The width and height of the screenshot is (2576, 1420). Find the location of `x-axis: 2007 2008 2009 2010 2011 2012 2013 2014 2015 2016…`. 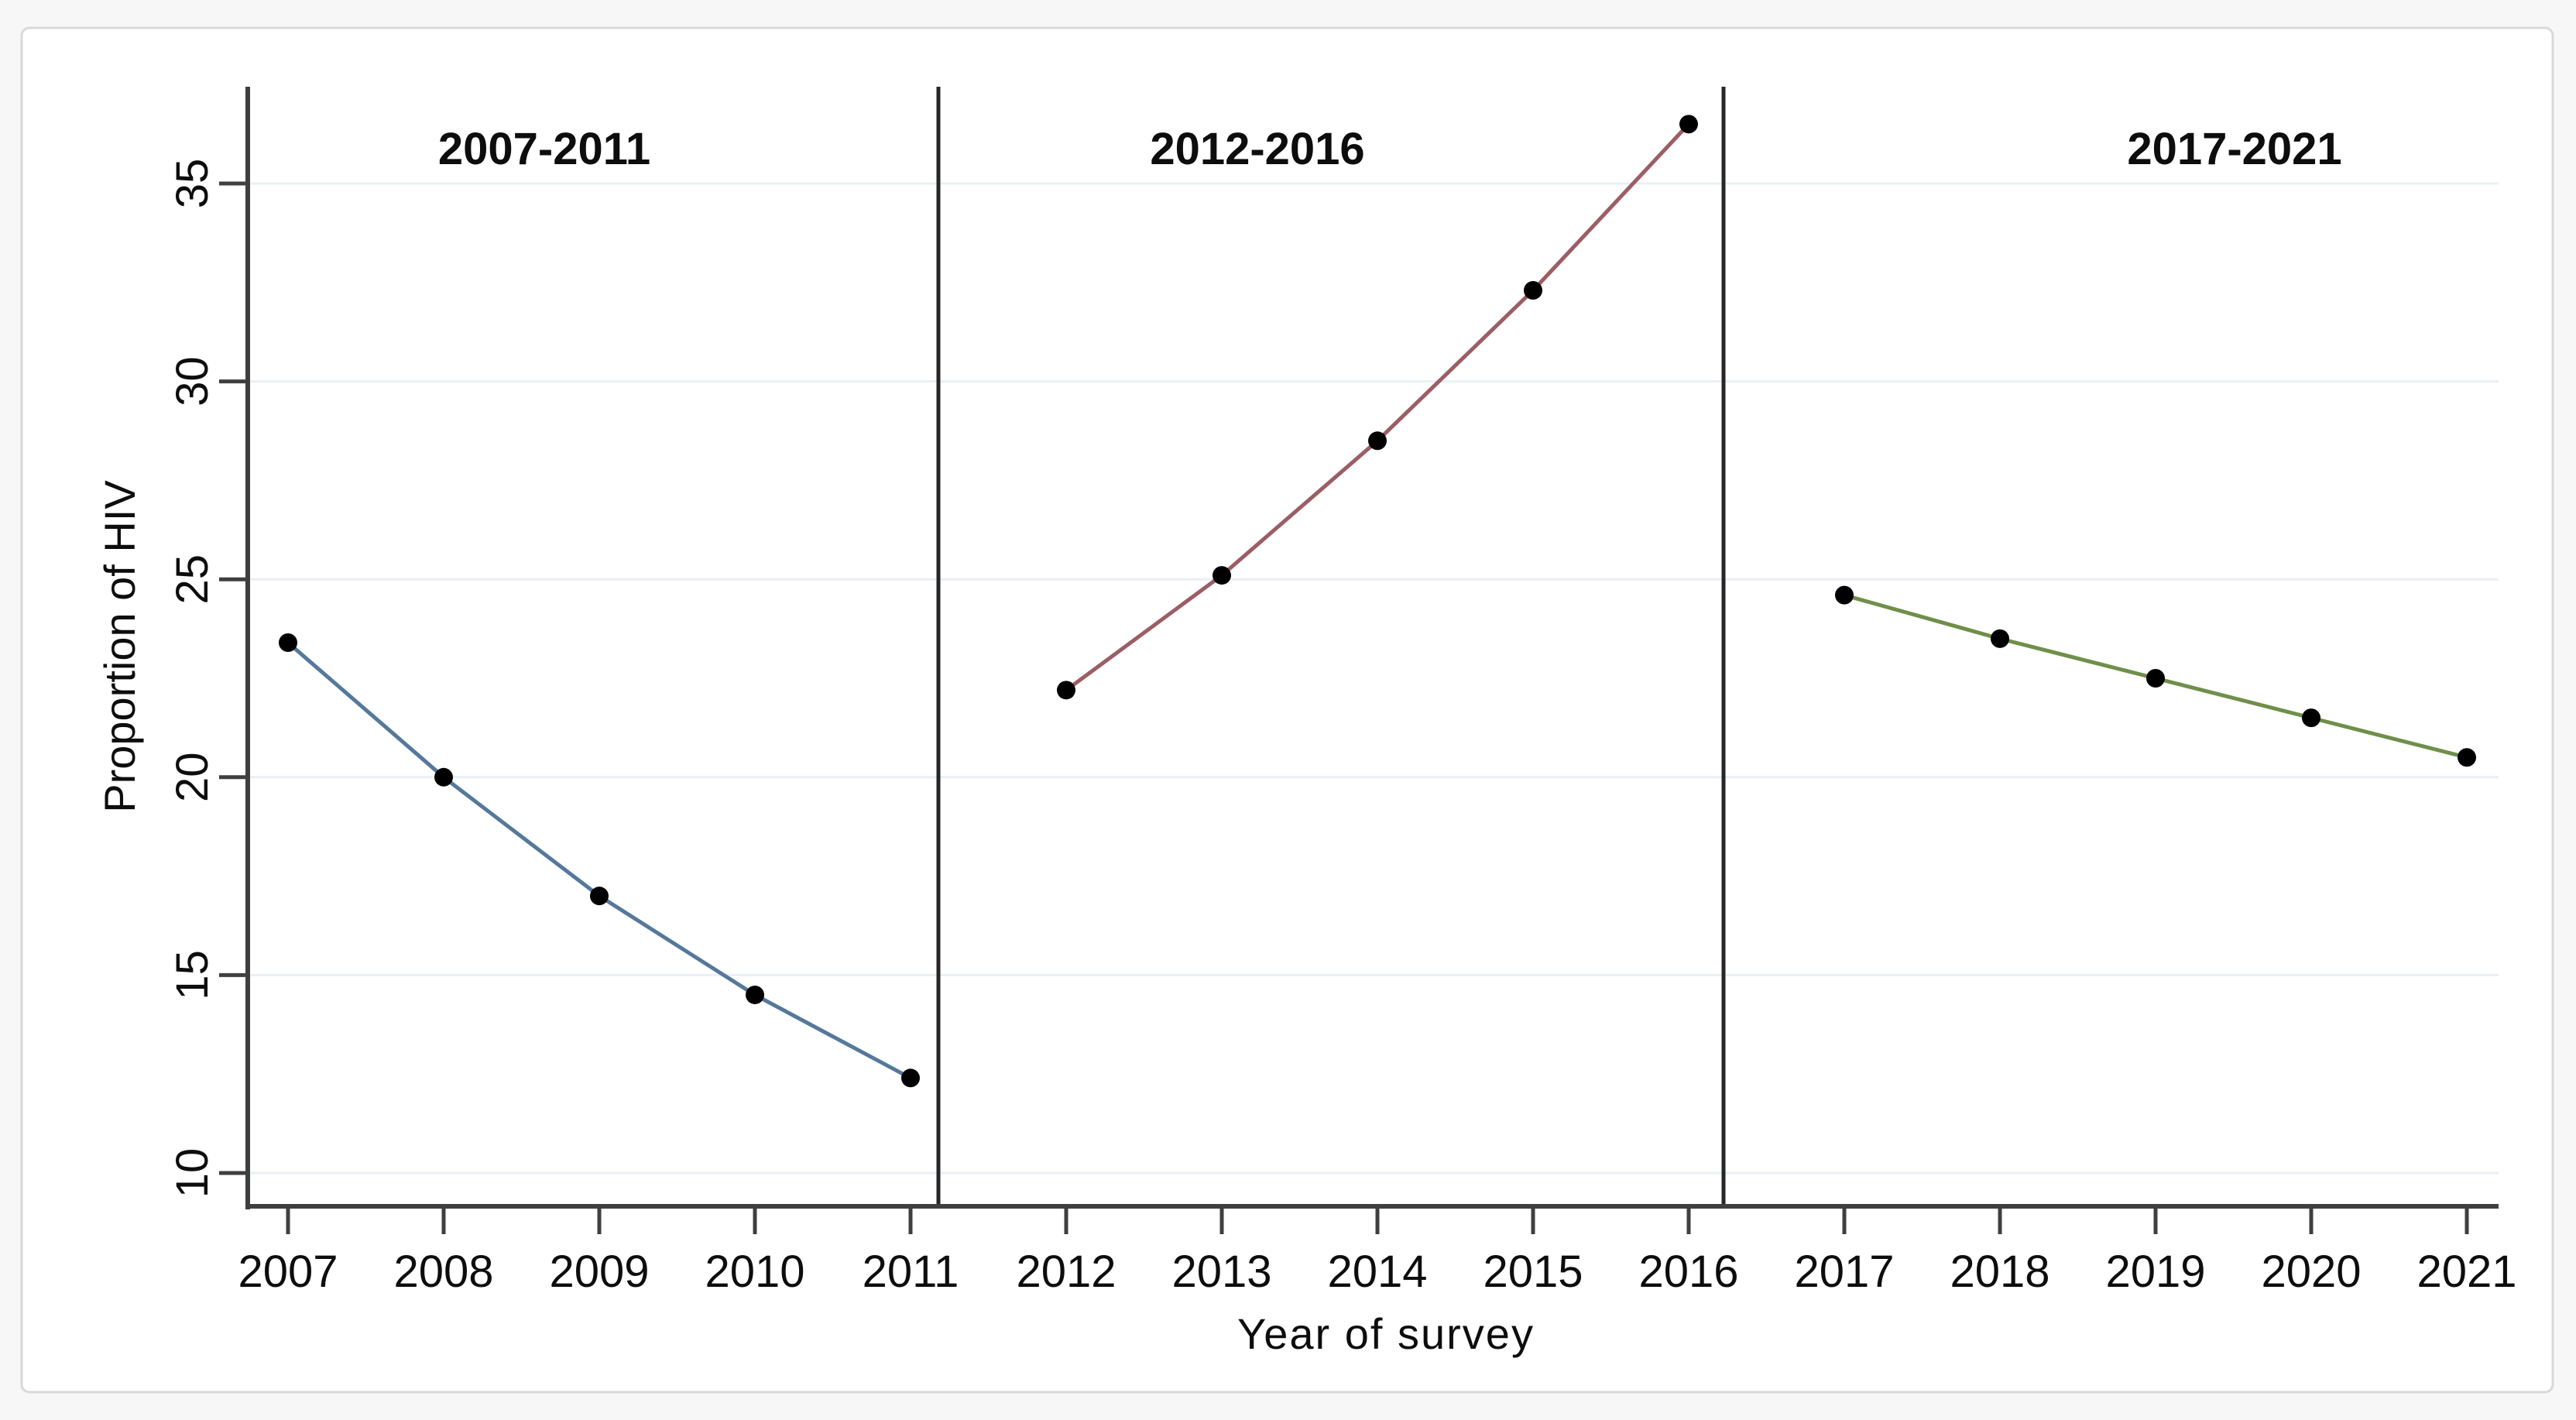

x-axis: 2007 2008 2009 2010 2011 2012 2013 2014 2015 2016… is located at coordinates (1377, 1250).